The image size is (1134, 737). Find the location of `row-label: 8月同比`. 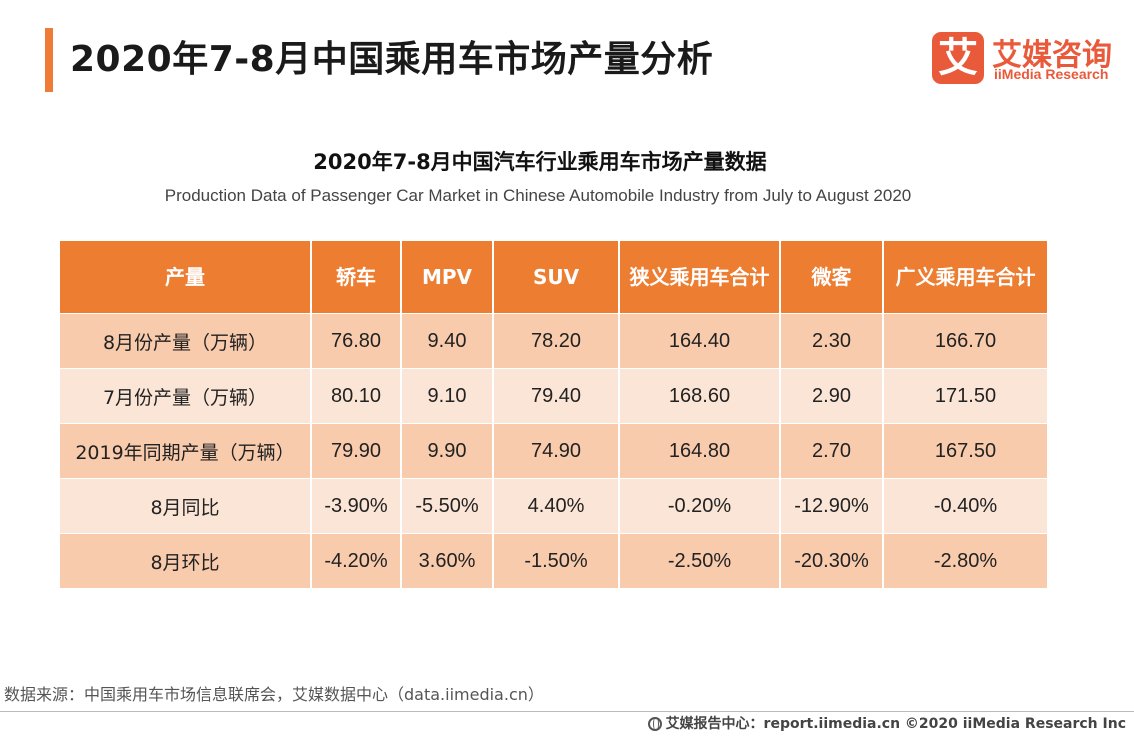

row-label: 8月同比 is located at coordinates (186, 506).